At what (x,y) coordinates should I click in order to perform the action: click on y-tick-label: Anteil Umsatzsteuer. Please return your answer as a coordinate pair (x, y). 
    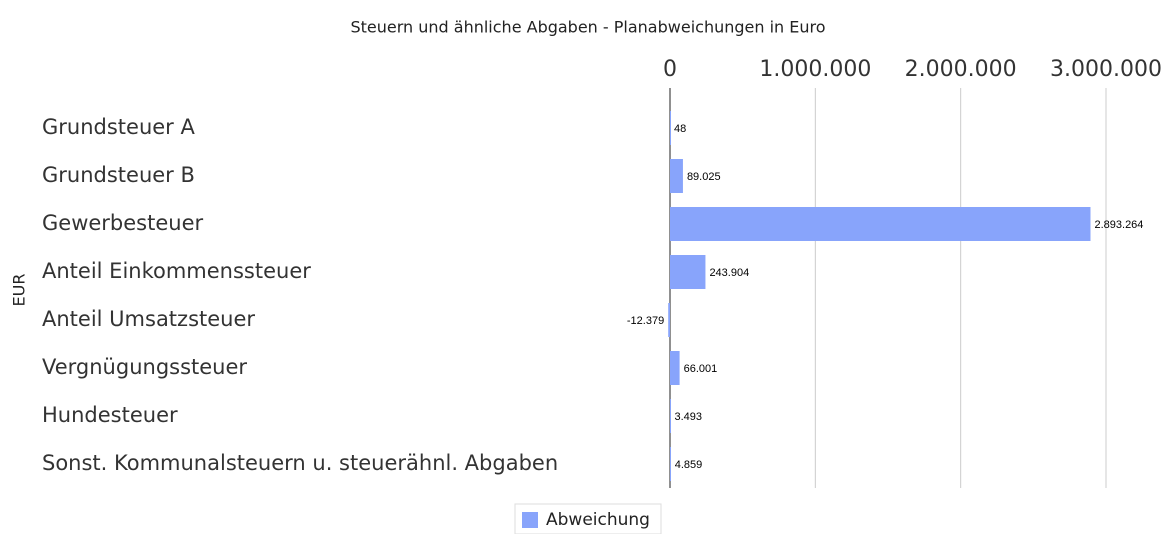
    Looking at the image, I should click on (148, 319).